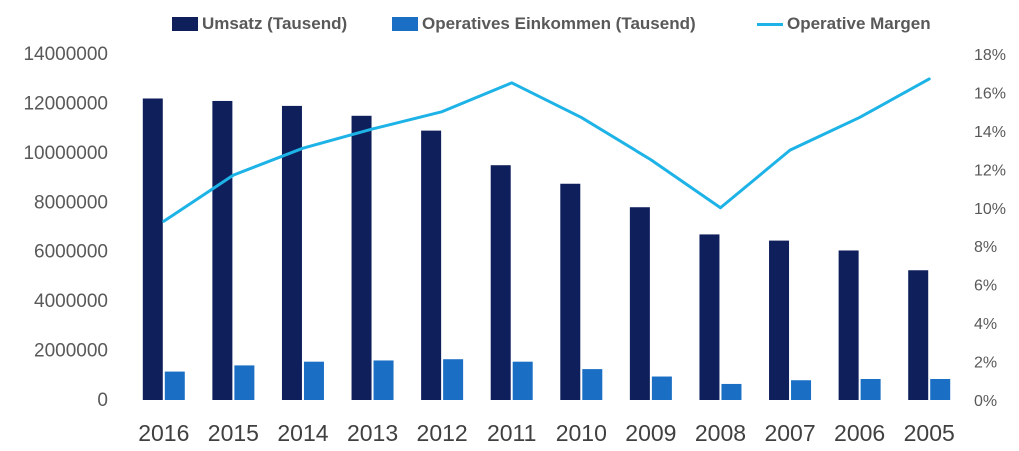 The width and height of the screenshot is (1019, 451). I want to click on y-right-tick-label: 14%, so click(990, 132).